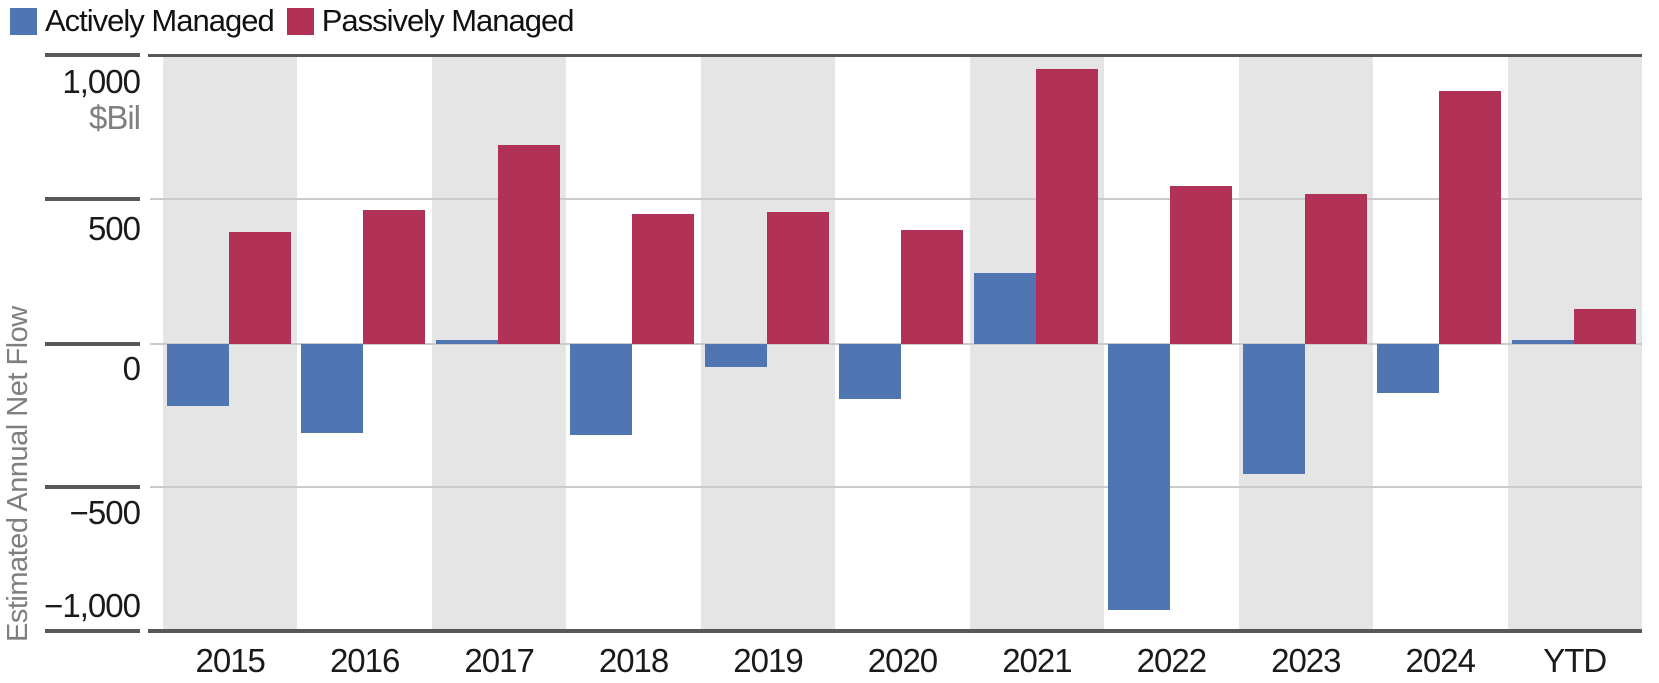 This screenshot has width=1659, height=683. I want to click on legend: Actively Managed Passively Managed, so click(298, 20).